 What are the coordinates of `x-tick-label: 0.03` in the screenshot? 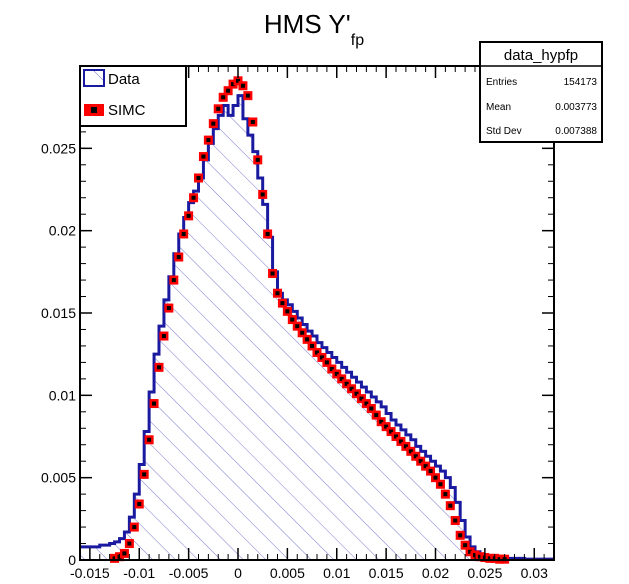 It's located at (534, 573).